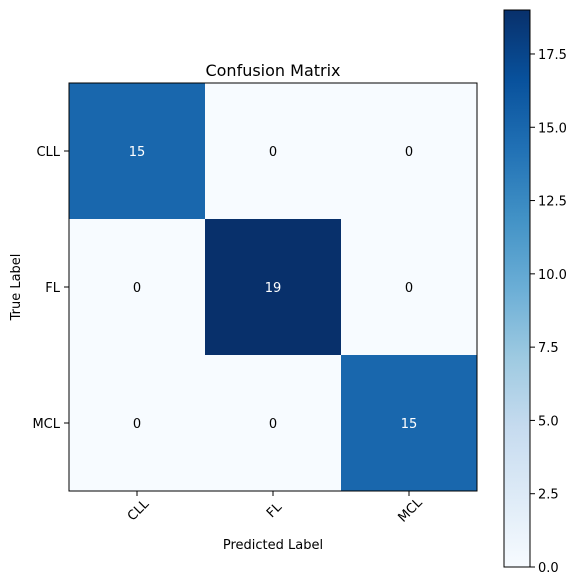  I want to click on y-tick-label: CLL, so click(48, 152).